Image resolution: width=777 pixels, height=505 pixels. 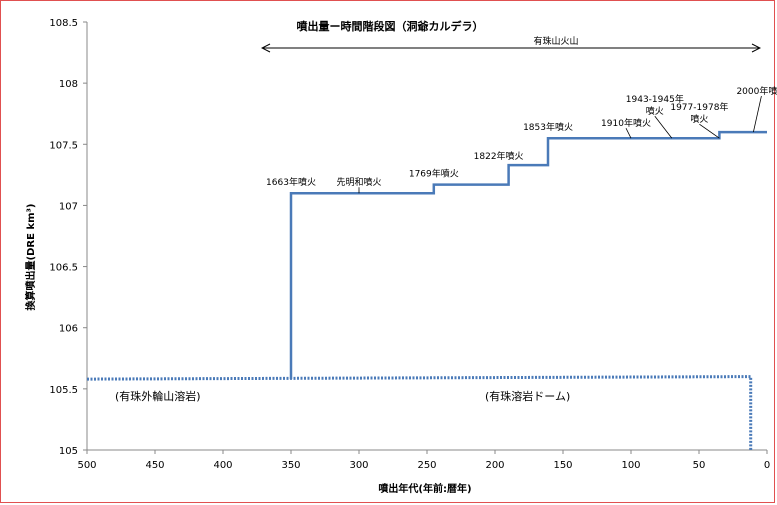 I want to click on annotation-label: 1663年噴火, so click(x=291, y=182).